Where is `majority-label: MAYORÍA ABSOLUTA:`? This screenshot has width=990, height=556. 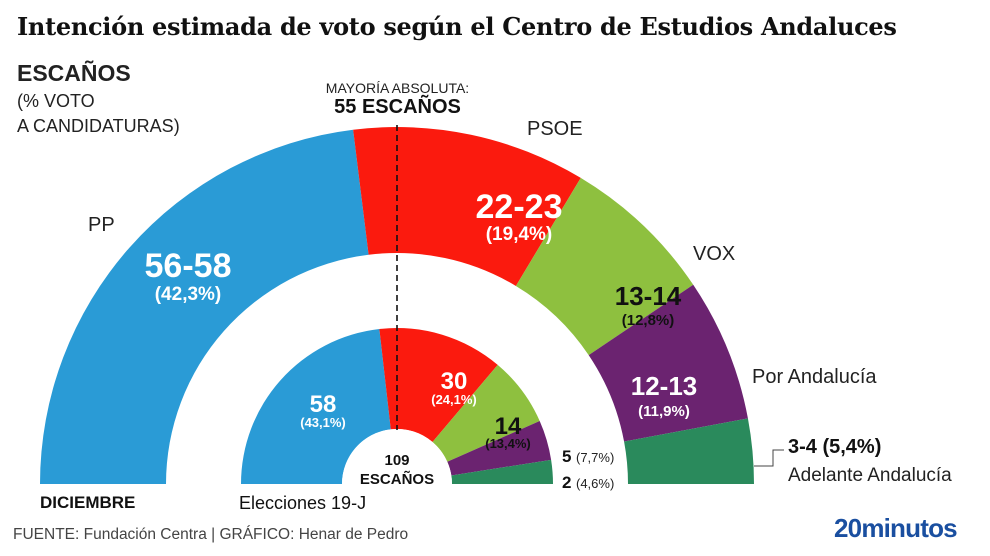
majority-label: MAYORÍA ABSOLUTA: is located at coordinates (397, 88).